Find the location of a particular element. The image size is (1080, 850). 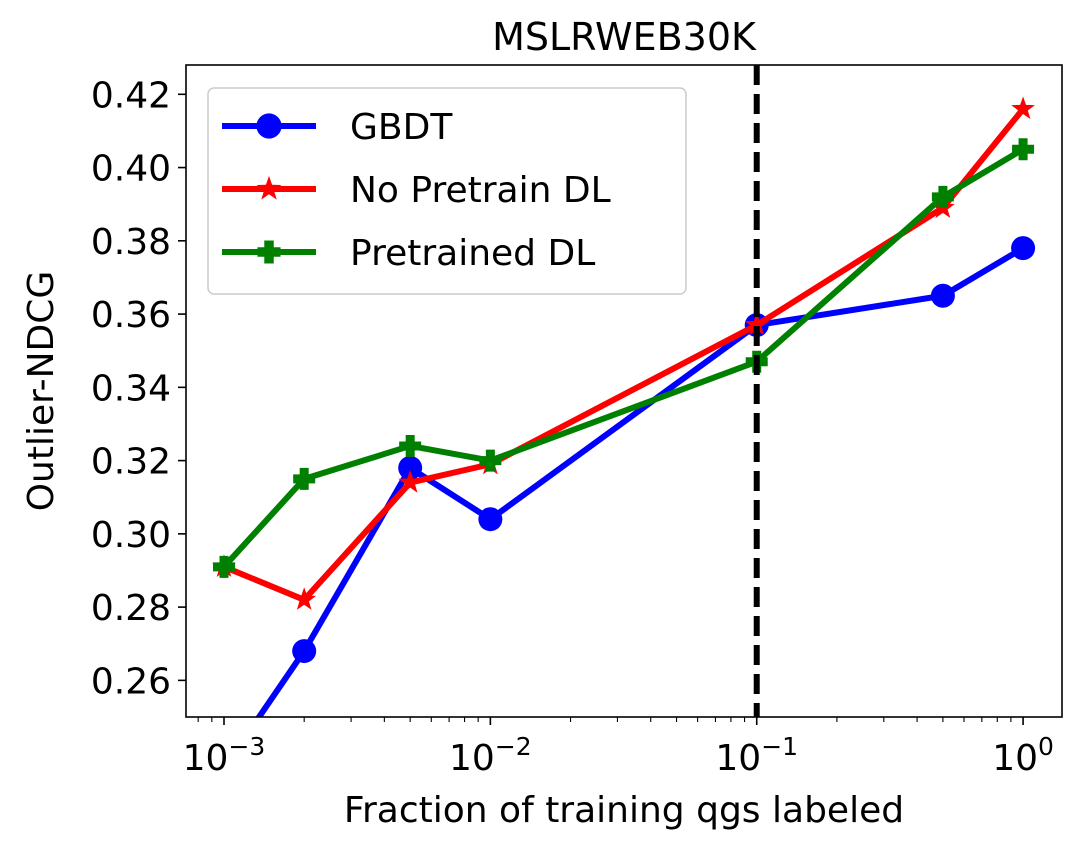

y-axis-label: Outlier-NDCG is located at coordinates (41, 391).